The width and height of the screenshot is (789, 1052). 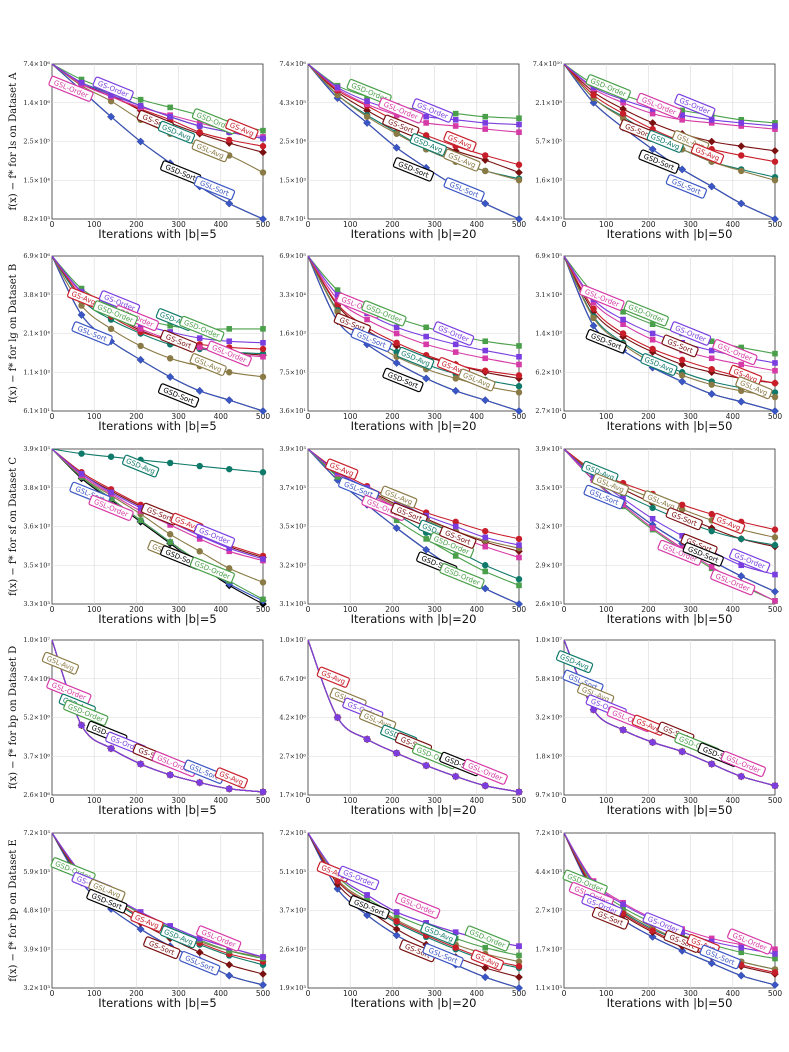 I want to click on y-axis-label: f(x) − f* for bp on Dataset D, so click(x=13, y=717).